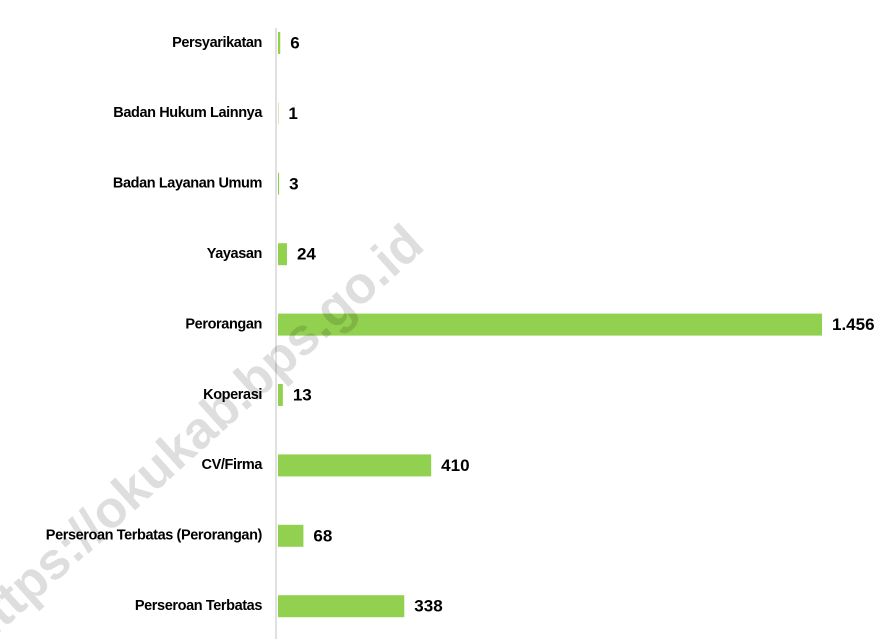  What do you see at coordinates (322, 535) in the screenshot?
I see `value-label: 68` at bounding box center [322, 535].